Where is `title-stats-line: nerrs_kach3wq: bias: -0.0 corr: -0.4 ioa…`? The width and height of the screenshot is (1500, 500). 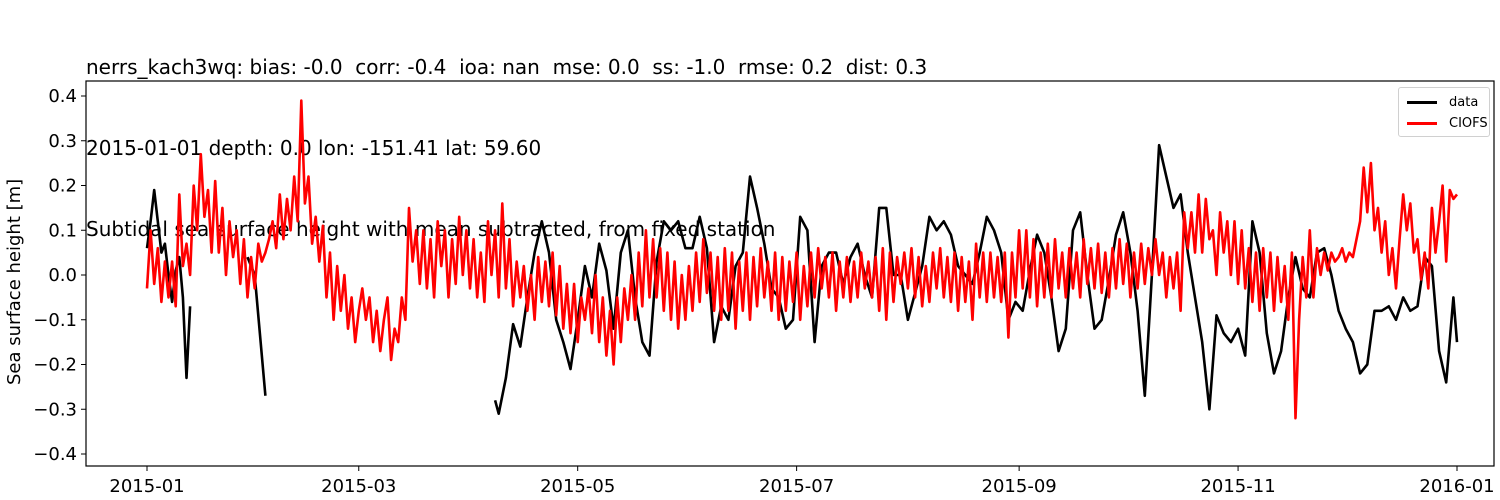
title-stats-line: nerrs_kach3wq: bias: -0.0 corr: -0.4 ioa… is located at coordinates (507, 67).